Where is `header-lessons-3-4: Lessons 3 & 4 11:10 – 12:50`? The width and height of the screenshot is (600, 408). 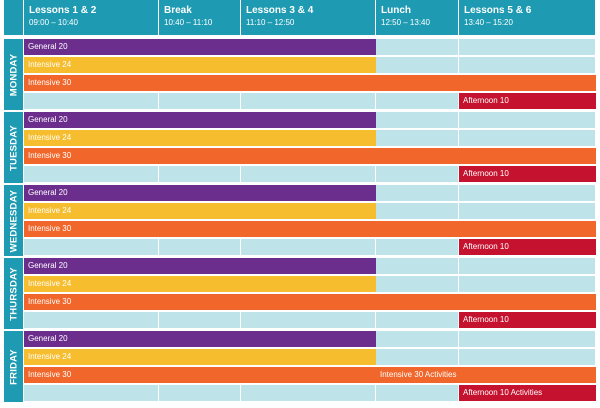
header-lessons-3-4: Lessons 3 & 4 11:10 – 12:50 is located at coordinates (308, 17).